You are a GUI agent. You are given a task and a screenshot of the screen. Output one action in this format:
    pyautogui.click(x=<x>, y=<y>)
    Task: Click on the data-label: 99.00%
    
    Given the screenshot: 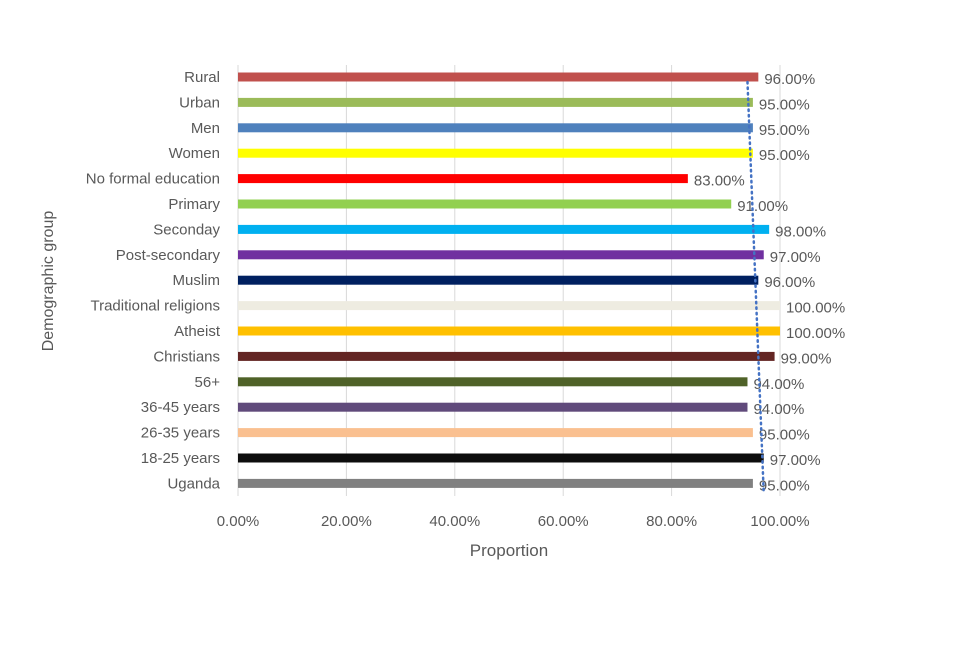 What is the action you would take?
    pyautogui.click(x=806, y=358)
    